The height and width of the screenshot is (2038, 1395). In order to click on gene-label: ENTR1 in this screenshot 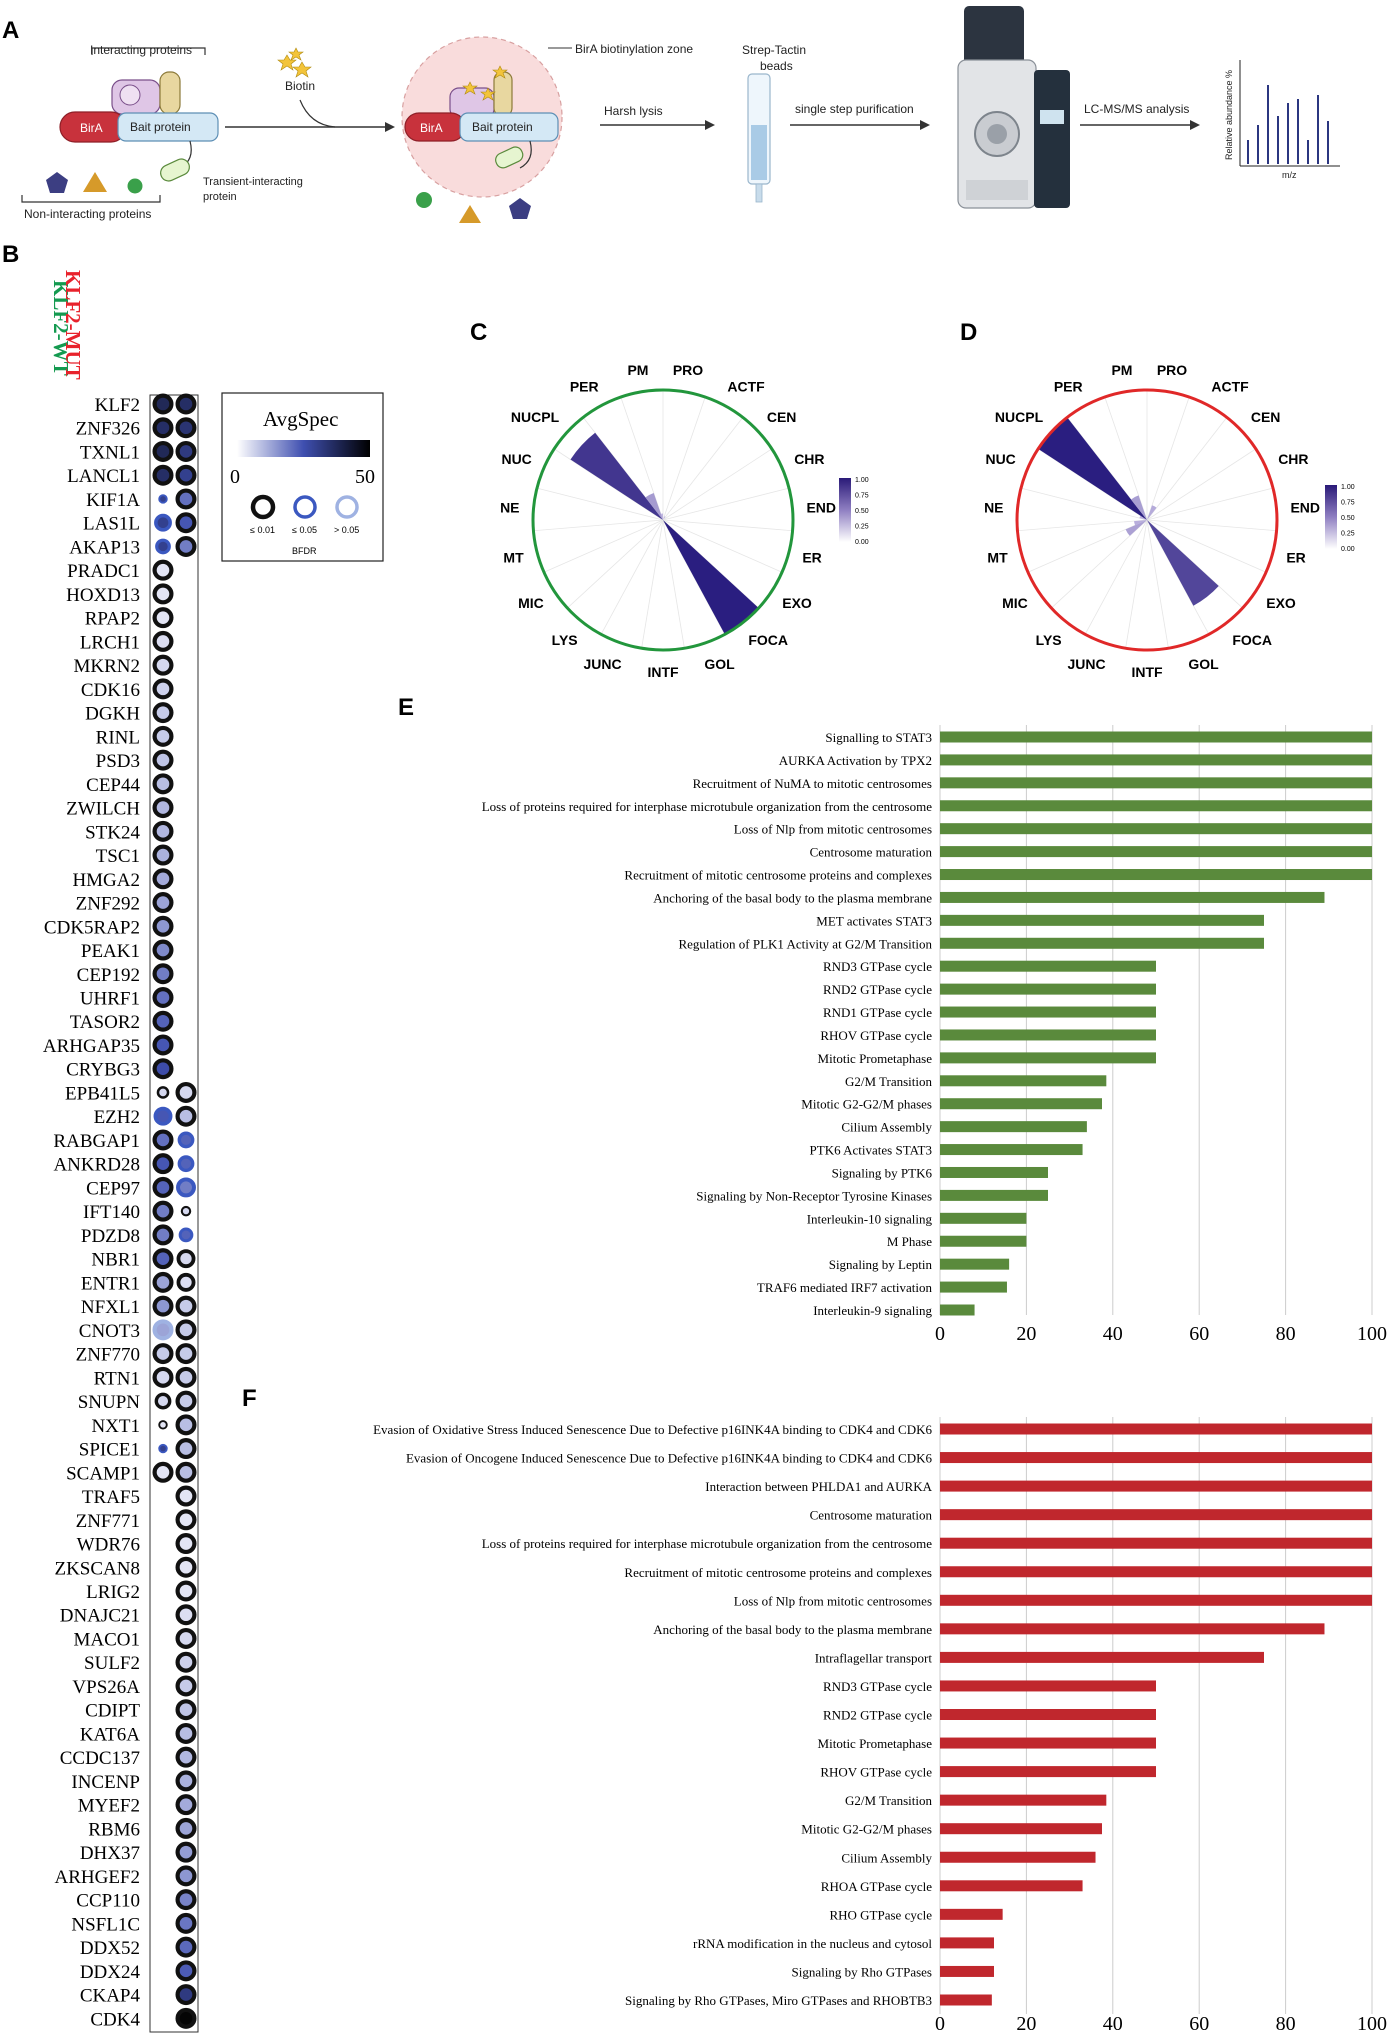, I will do `click(110, 1283)`.